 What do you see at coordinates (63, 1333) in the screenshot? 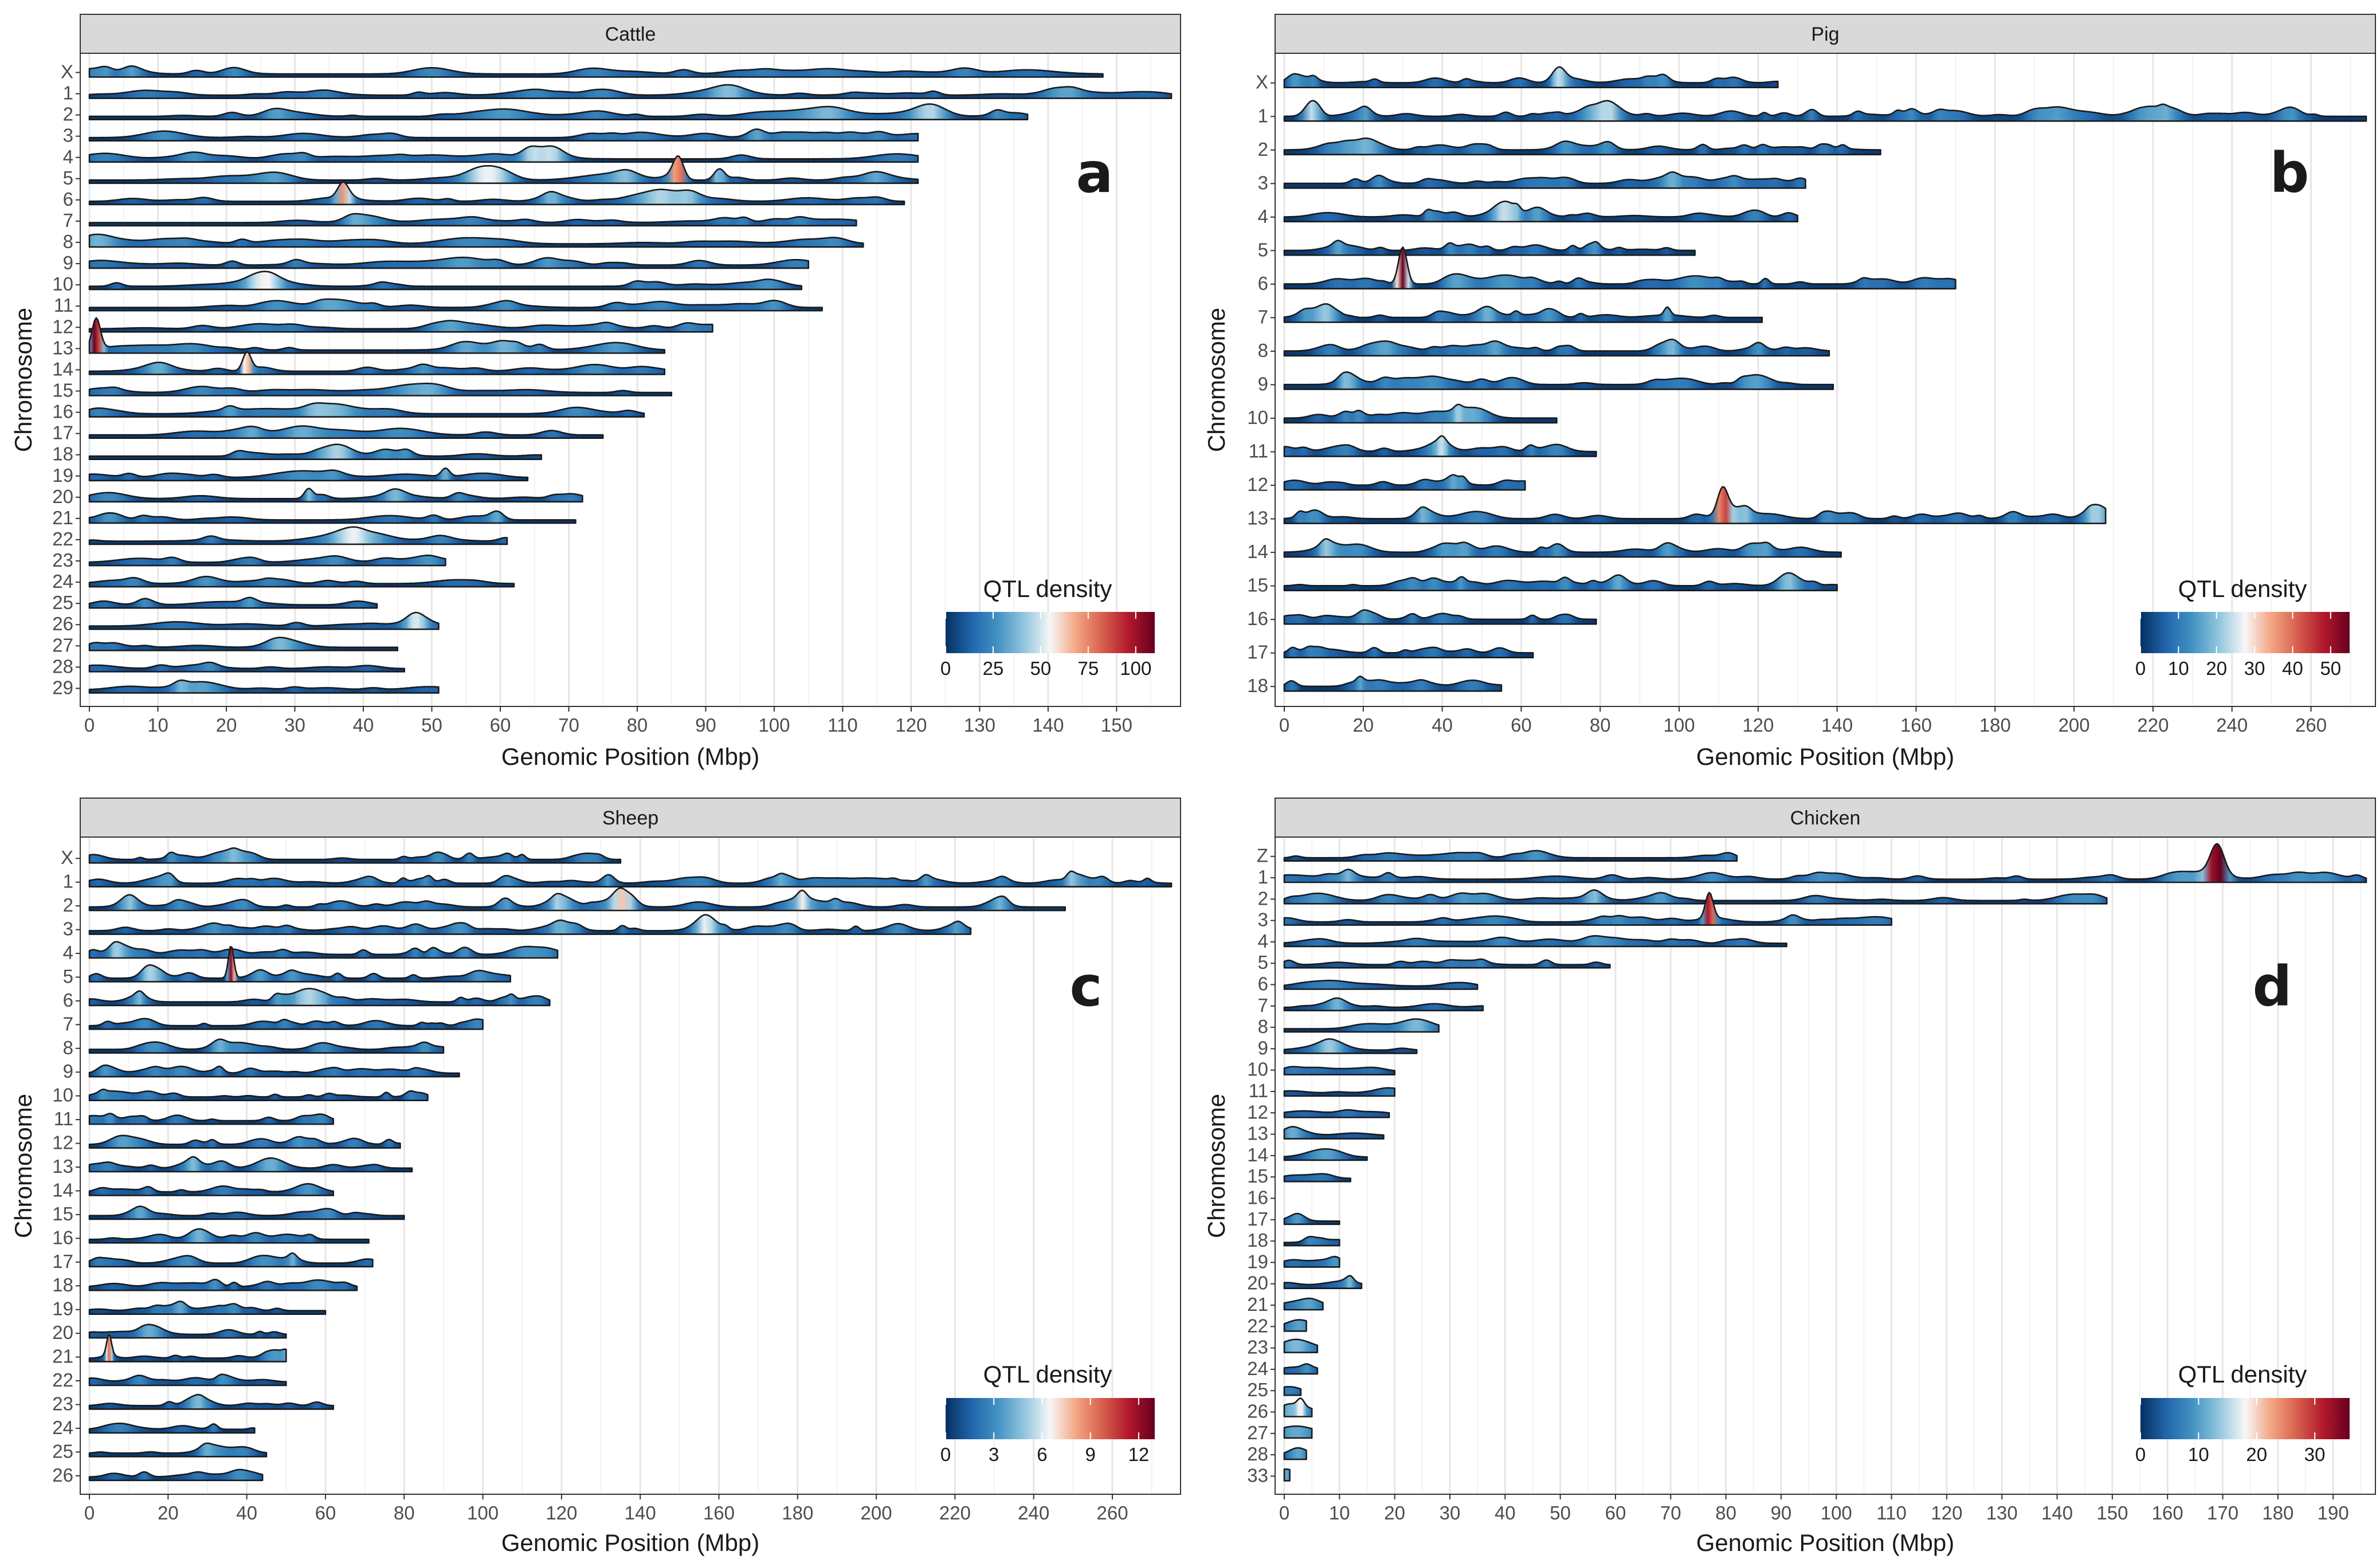
I see `chromosome-label: 20` at bounding box center [63, 1333].